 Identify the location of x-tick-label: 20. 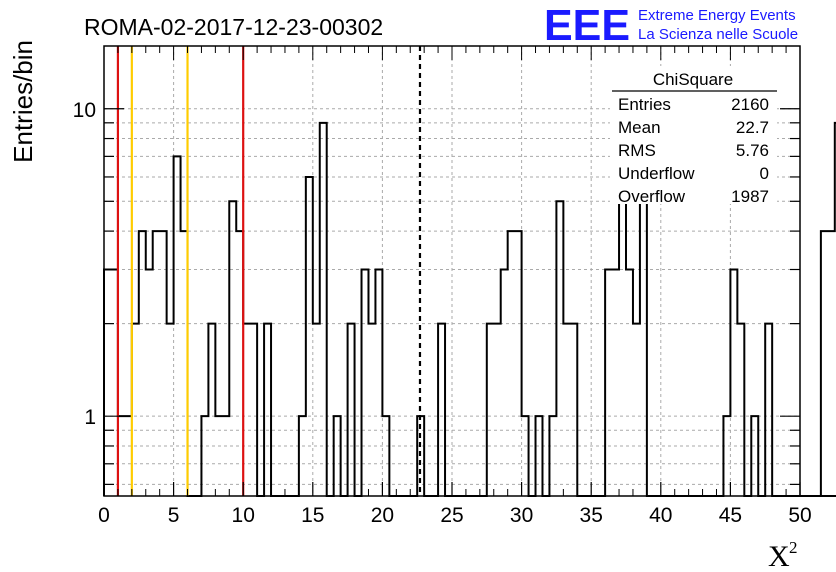
(382, 515).